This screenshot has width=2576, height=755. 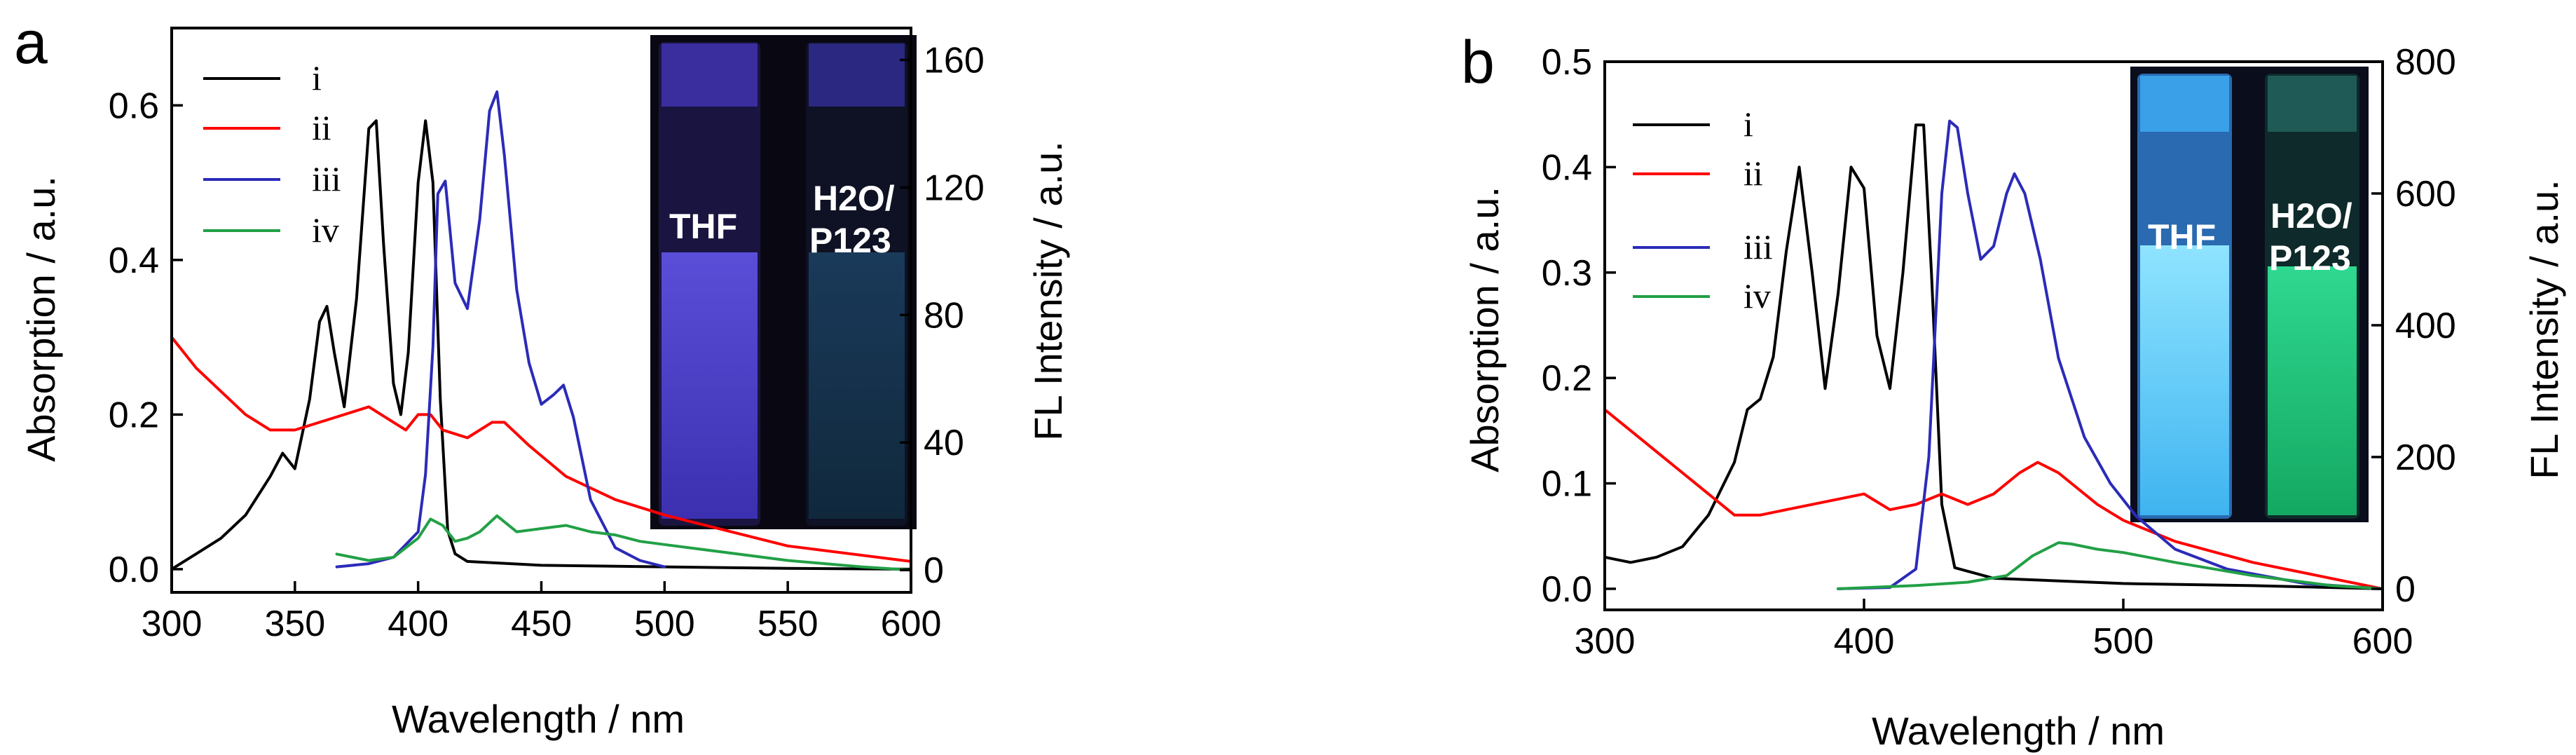 What do you see at coordinates (944, 443) in the screenshot?
I see `y-tick-label-right: 40` at bounding box center [944, 443].